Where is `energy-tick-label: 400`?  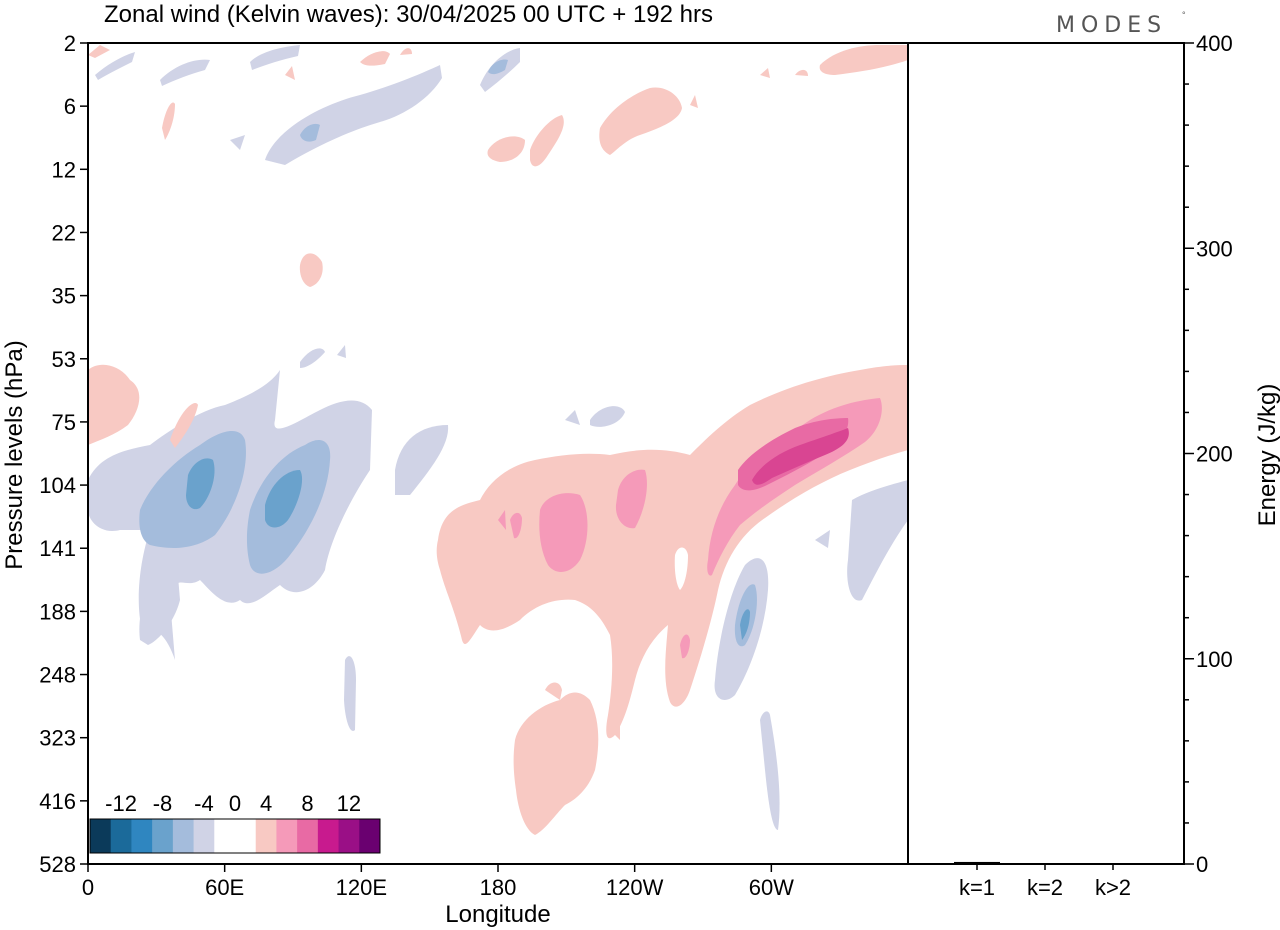 energy-tick-label: 400 is located at coordinates (1214, 43).